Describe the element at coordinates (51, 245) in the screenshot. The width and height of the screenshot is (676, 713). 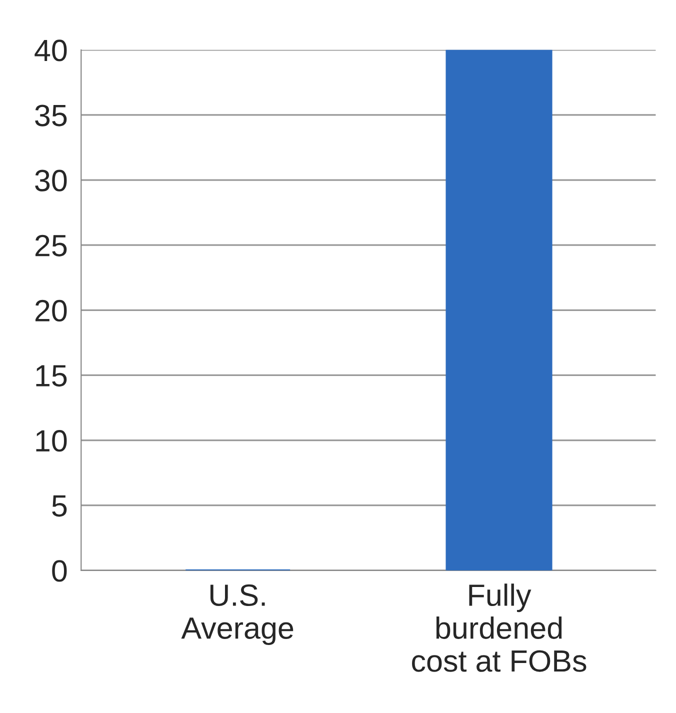
I see `y-tick-label: 25` at that location.